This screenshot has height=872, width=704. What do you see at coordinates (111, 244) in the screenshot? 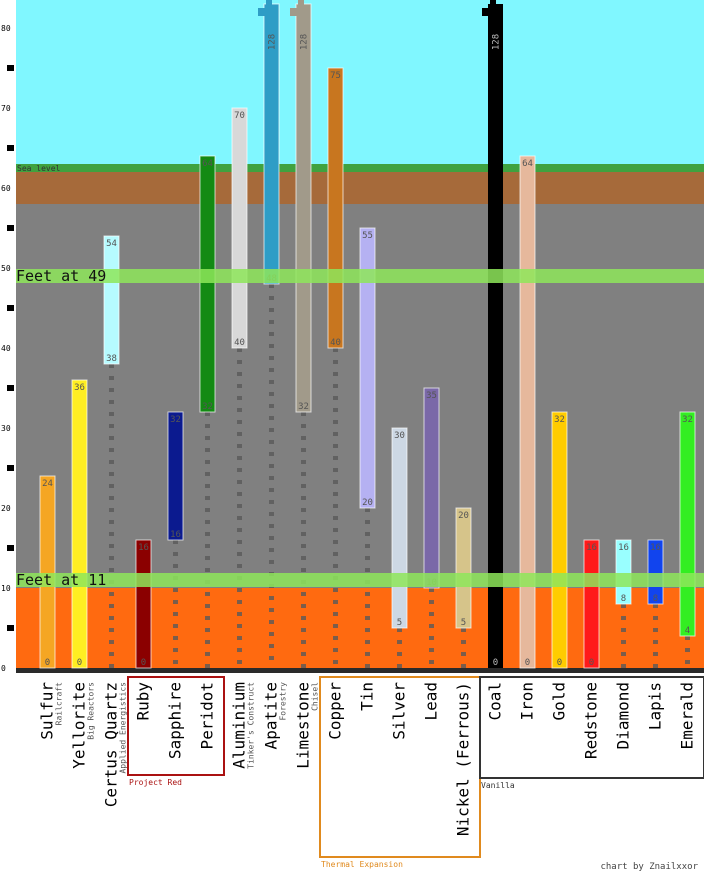
I see `bar-max-label: 54` at bounding box center [111, 244].